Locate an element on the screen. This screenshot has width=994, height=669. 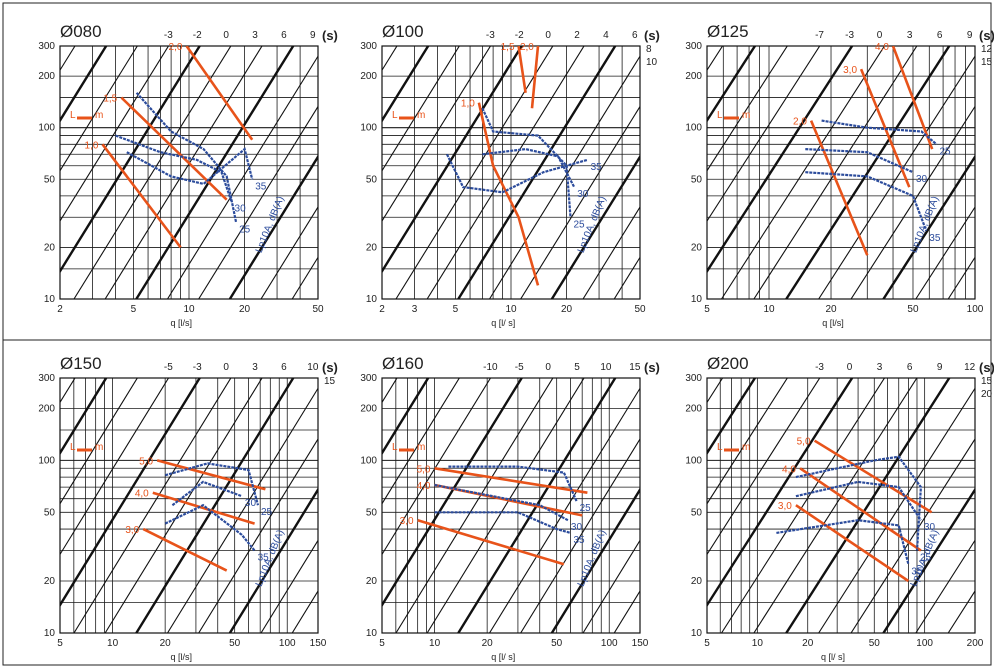
length-label: 1,5 is located at coordinates (508, 47).